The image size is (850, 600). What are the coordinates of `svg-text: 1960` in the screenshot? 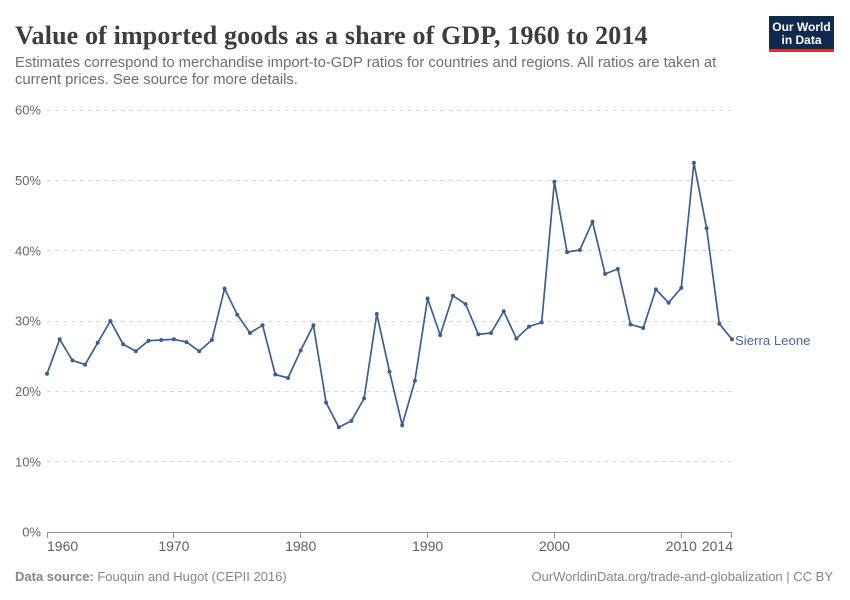 It's located at (62, 546).